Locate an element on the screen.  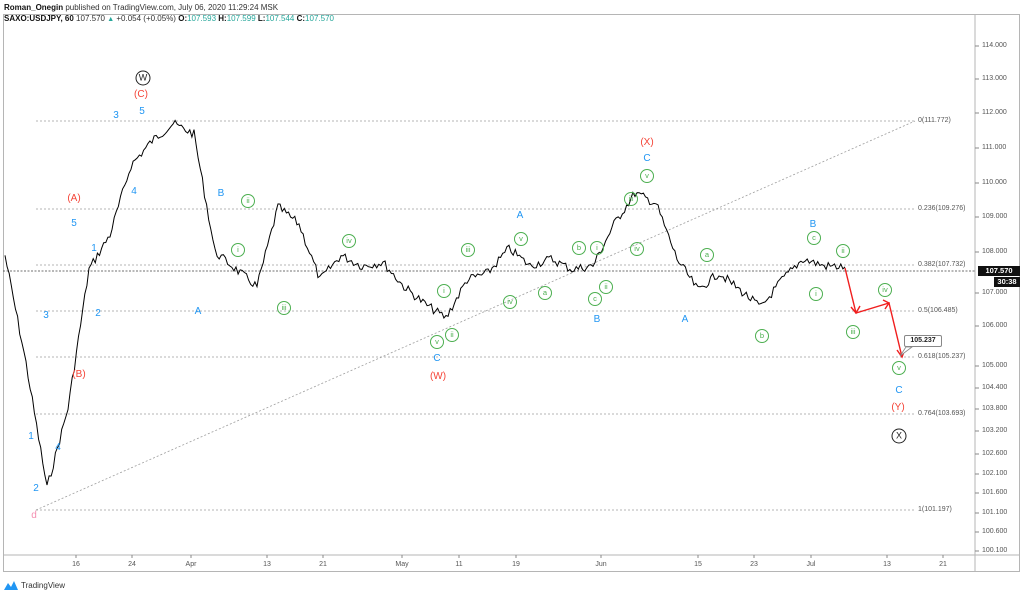
price-tick-label: 102.600 is located at coordinates (995, 453).